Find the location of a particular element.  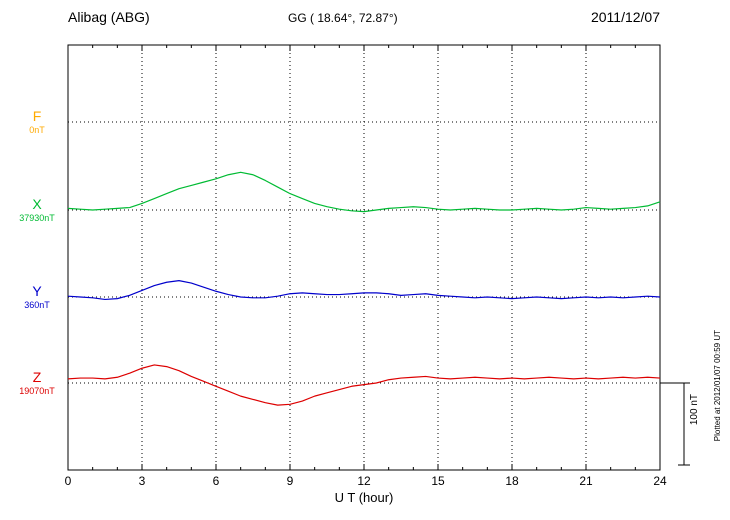

series-baseline-z: 19070nT is located at coordinates (37, 391).